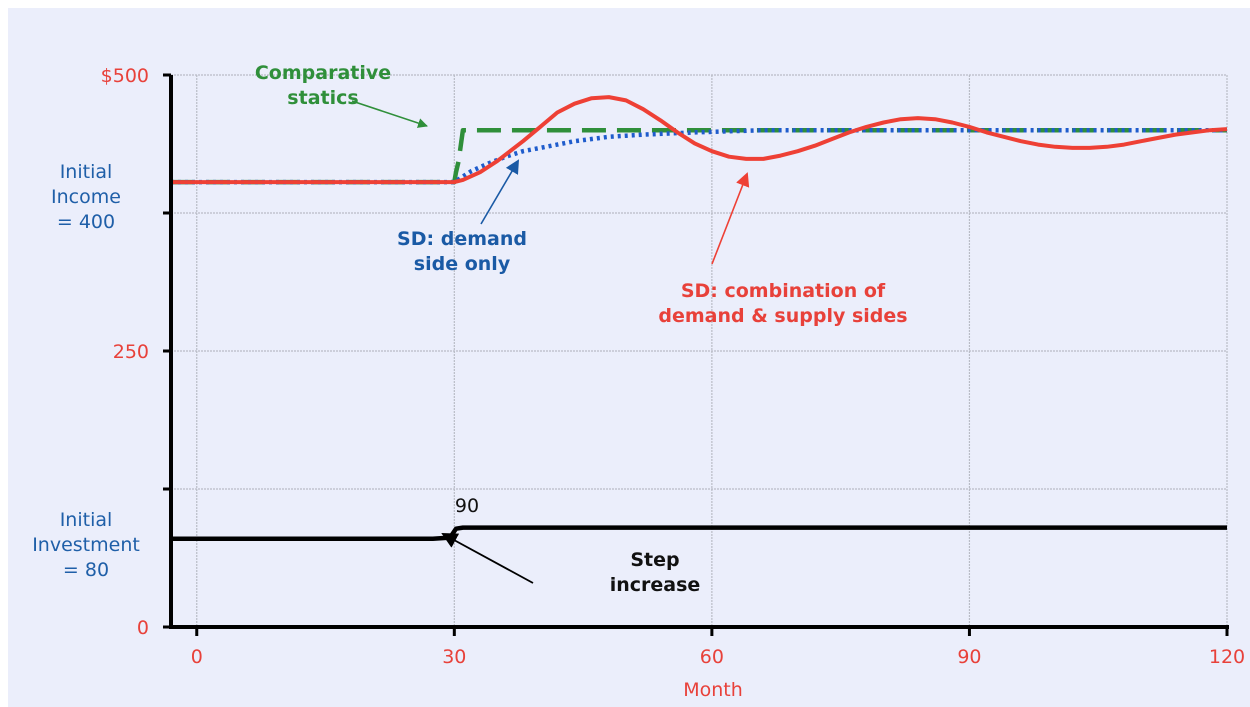  Describe the element at coordinates (454, 657) in the screenshot. I see `x-tick-label: 30` at that location.